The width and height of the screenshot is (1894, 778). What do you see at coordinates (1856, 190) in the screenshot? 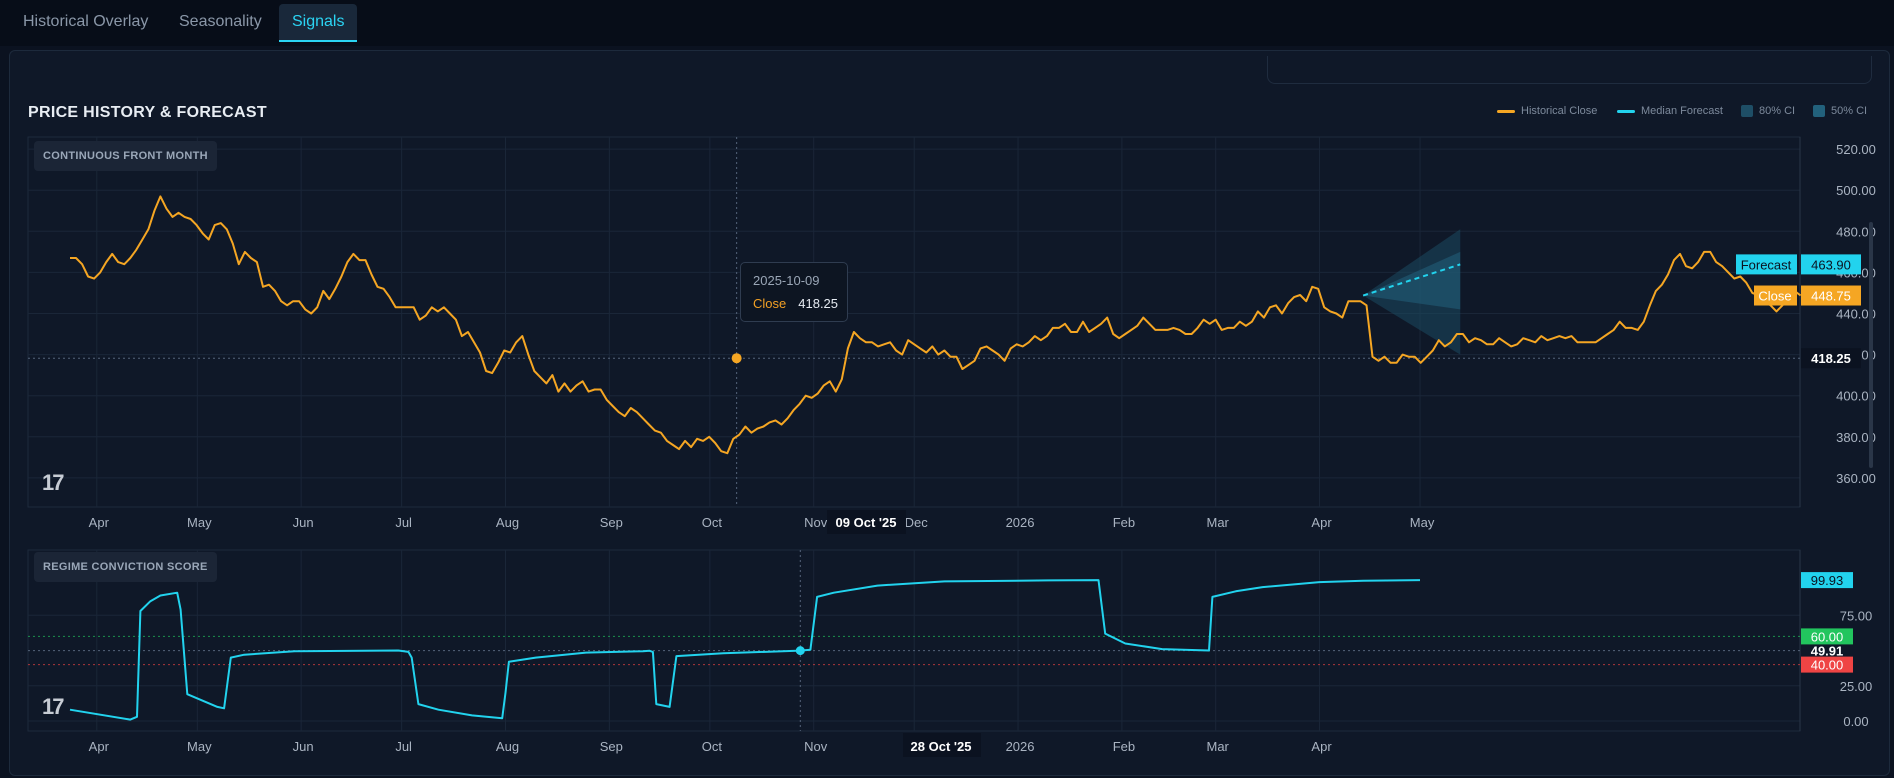
I see `price-y-tick: 500.00` at bounding box center [1856, 190].